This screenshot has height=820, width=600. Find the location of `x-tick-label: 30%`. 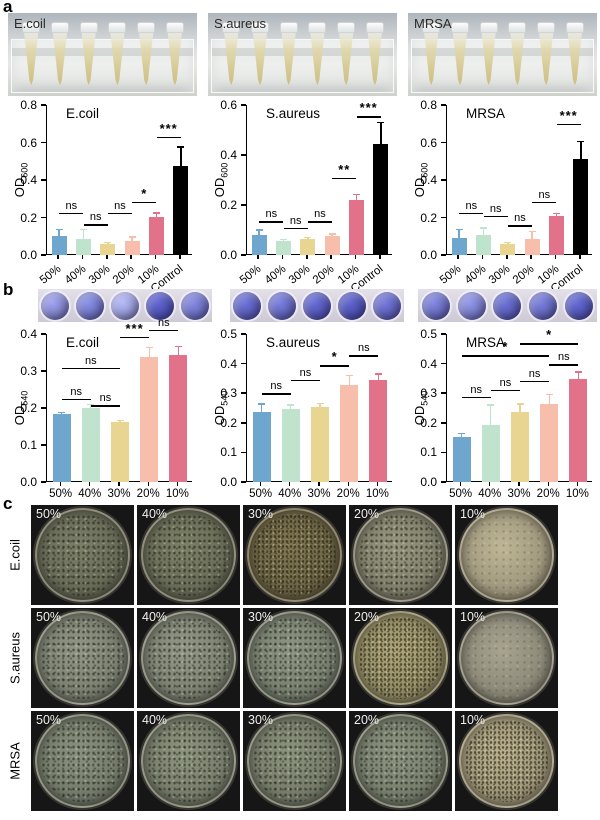

x-tick-label: 30% is located at coordinates (119, 494).